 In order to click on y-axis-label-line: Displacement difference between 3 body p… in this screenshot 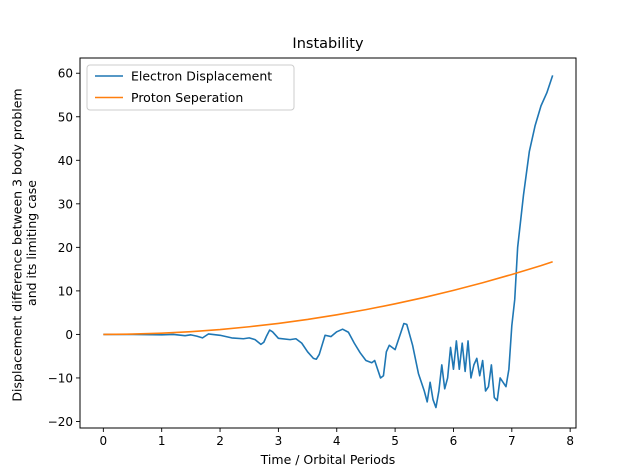, I will do `click(16, 244)`.